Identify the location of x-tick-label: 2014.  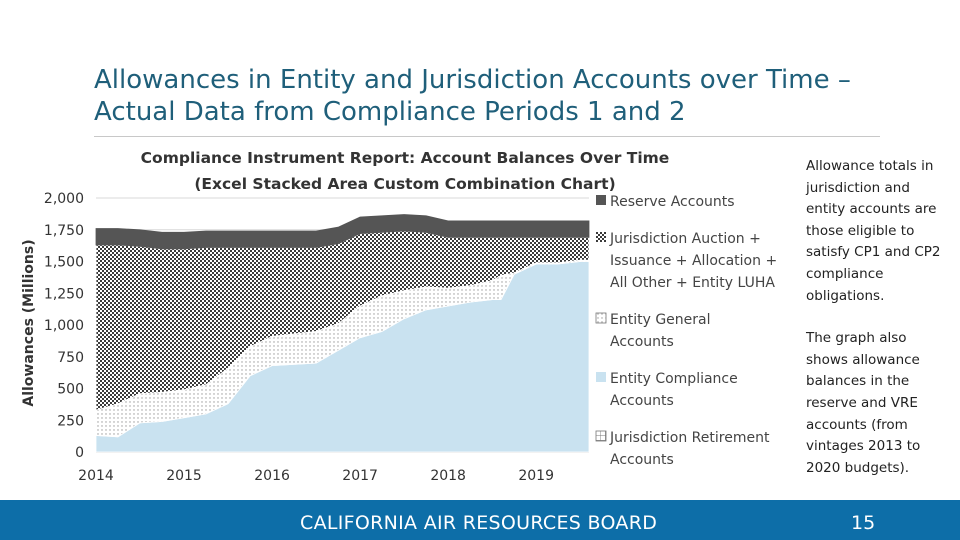
(96, 476).